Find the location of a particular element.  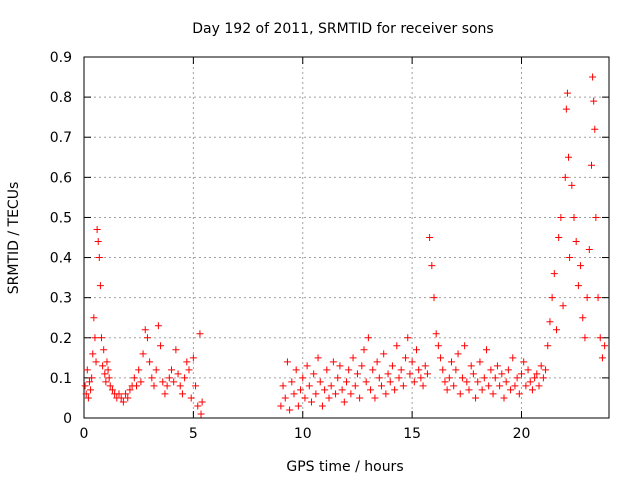

x-axis-label: GPS time / hours is located at coordinates (344, 467).